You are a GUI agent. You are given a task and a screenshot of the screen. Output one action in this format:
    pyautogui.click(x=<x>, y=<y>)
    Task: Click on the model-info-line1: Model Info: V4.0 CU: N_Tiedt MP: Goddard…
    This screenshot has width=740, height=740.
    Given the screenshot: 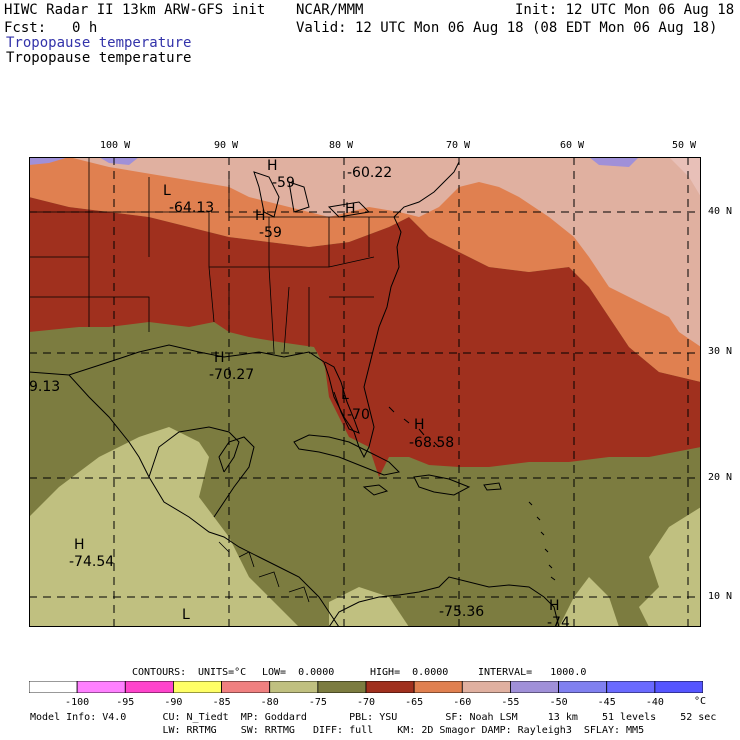 What is the action you would take?
    pyautogui.click(x=373, y=717)
    